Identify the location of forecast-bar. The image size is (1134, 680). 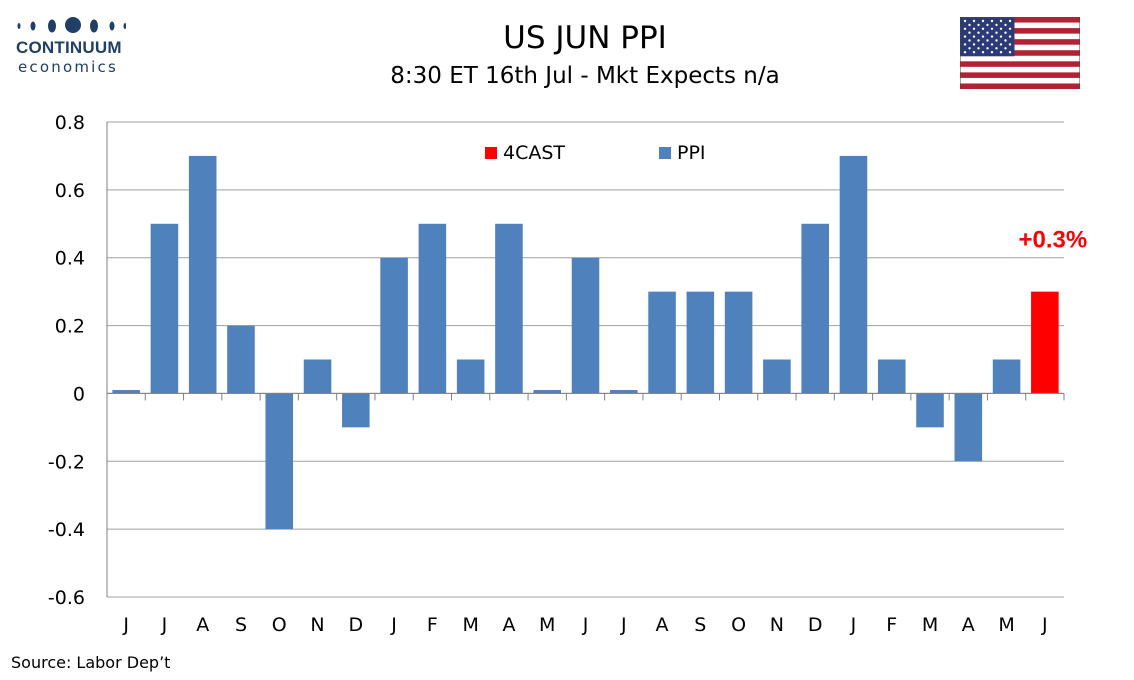
(1045, 342).